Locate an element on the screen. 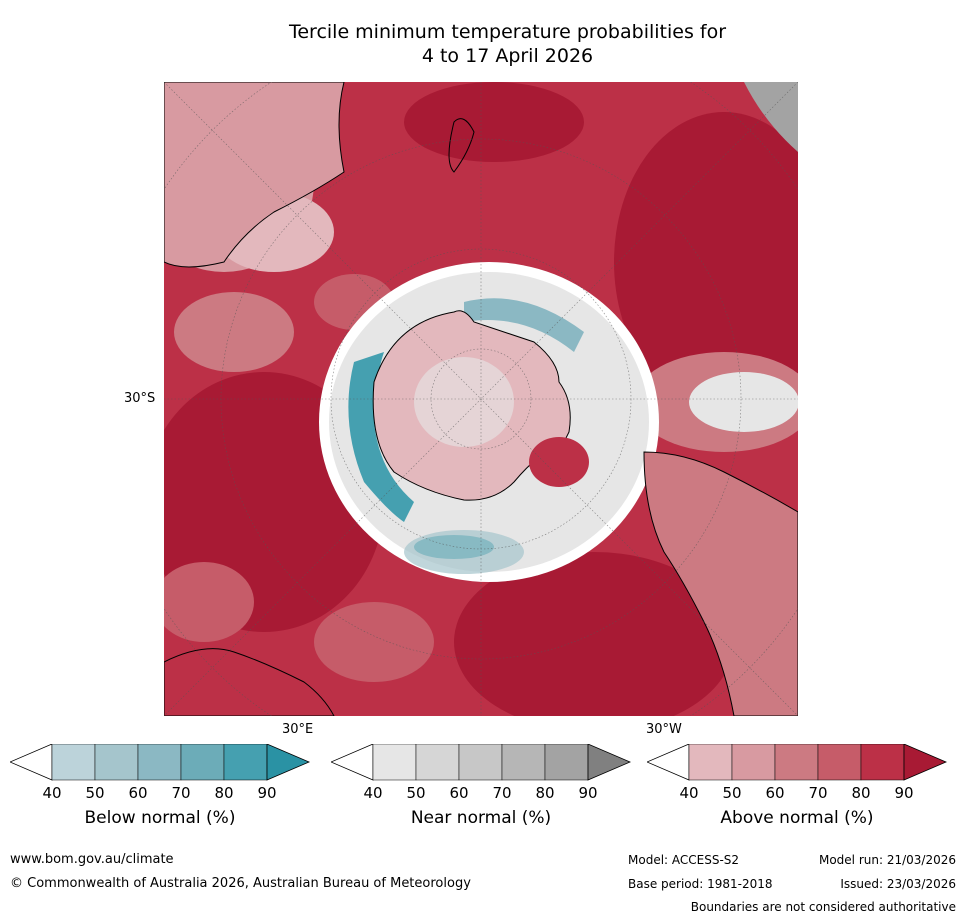 The height and width of the screenshot is (919, 965). colorbar-above is located at coordinates (796, 762).